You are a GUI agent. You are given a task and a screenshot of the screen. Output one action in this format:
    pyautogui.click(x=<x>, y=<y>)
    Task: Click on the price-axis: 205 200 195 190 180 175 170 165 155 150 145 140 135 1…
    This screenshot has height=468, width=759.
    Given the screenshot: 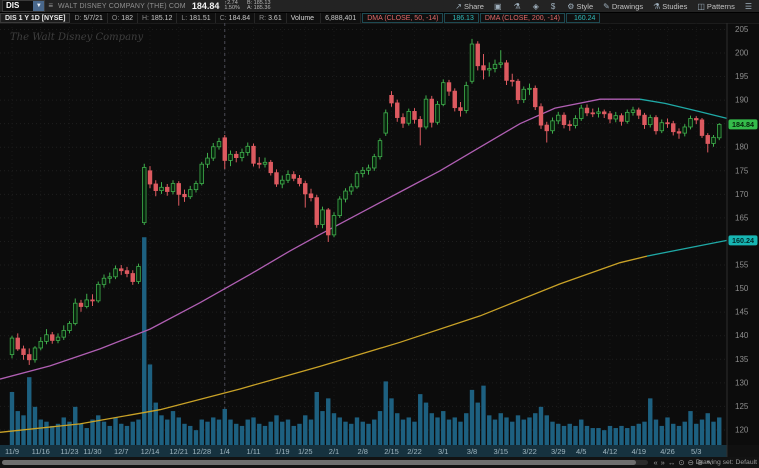 What is the action you would take?
    pyautogui.click(x=742, y=230)
    